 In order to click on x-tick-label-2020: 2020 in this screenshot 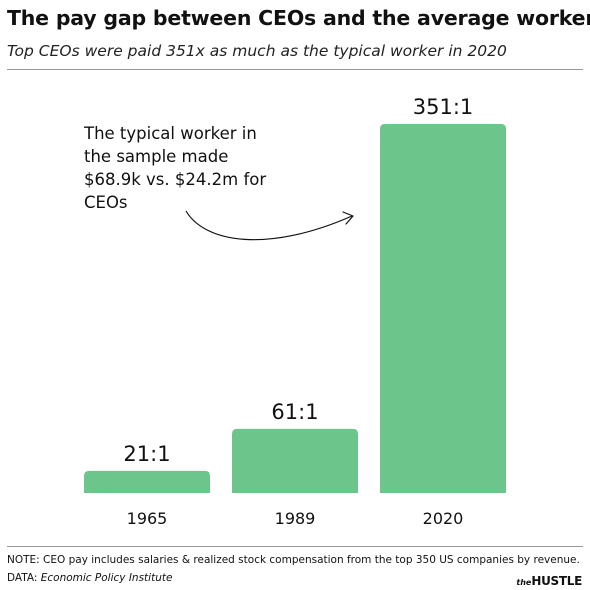, I will do `click(443, 518)`.